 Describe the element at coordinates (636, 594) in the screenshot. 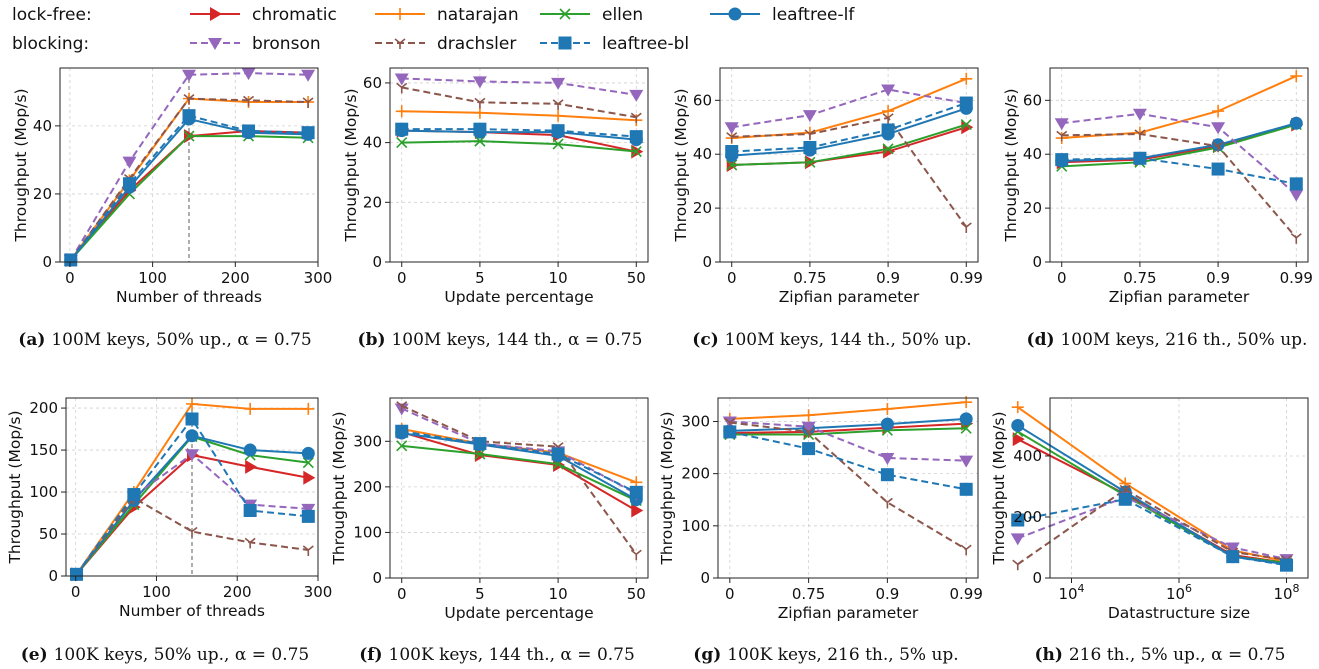

I see `x-tick-label: 50` at that location.